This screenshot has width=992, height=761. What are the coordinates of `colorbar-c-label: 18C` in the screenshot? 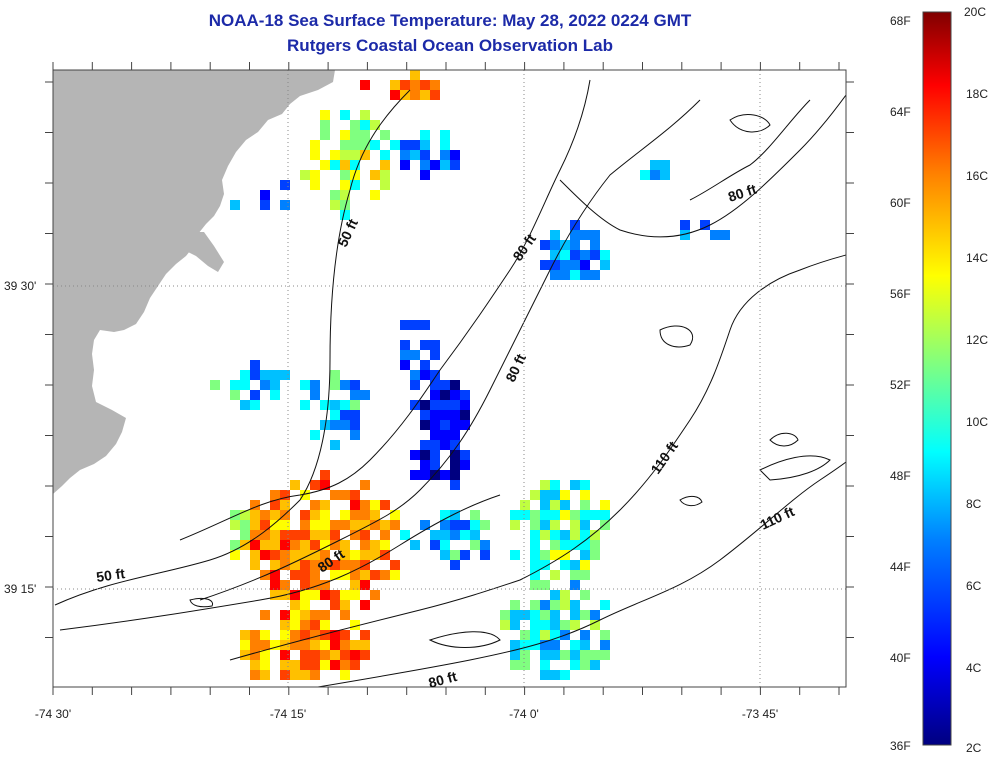 It's located at (977, 94).